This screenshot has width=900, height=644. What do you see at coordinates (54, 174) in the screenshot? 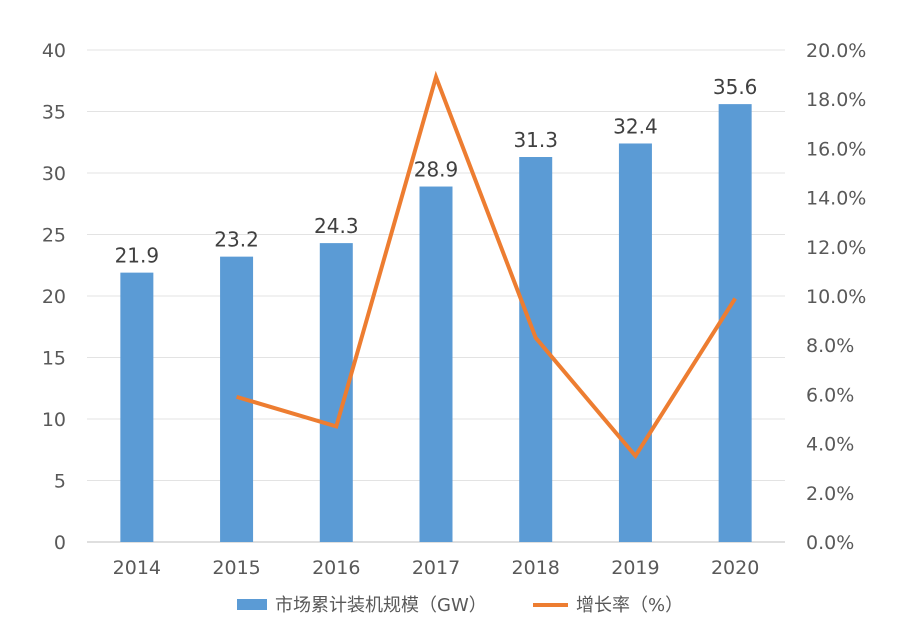
I see `left-axis-tick-label: 30` at bounding box center [54, 174].